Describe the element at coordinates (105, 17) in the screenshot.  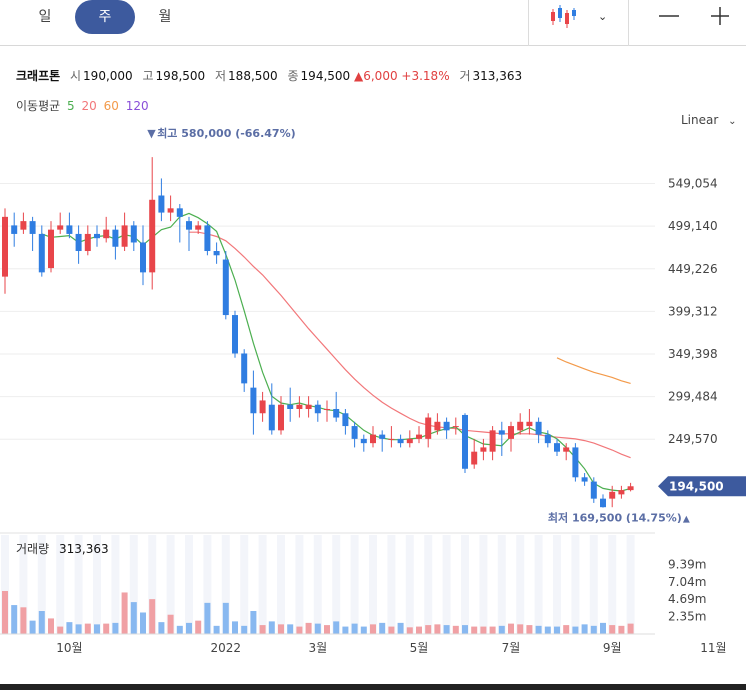
I see `tab-weekly: 주` at that location.